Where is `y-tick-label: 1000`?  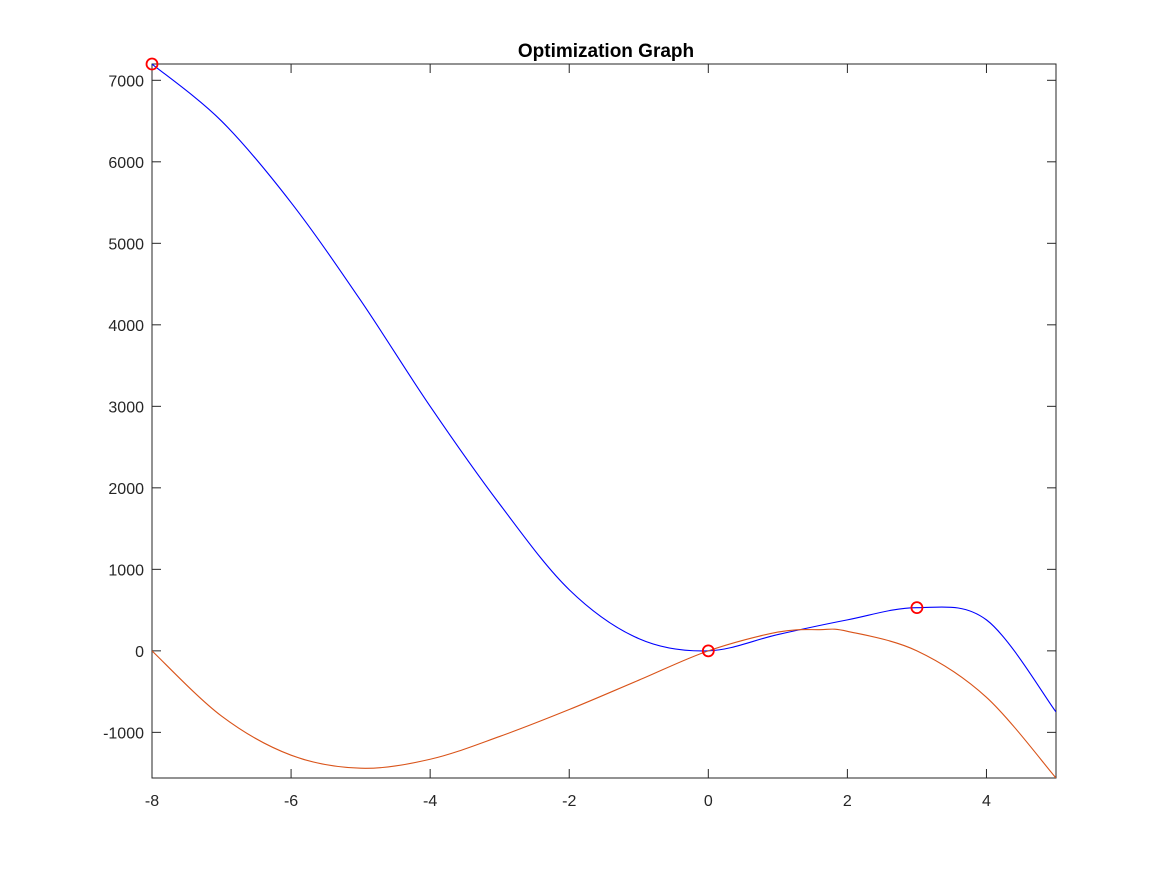 y-tick-label: 1000 is located at coordinates (126, 570).